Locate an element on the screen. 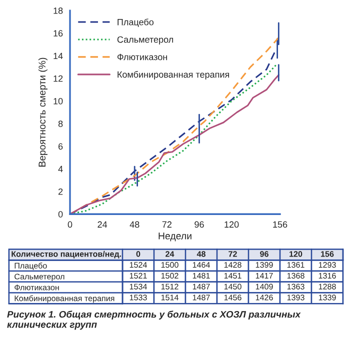  legend-label: Плацебо is located at coordinates (136, 22).